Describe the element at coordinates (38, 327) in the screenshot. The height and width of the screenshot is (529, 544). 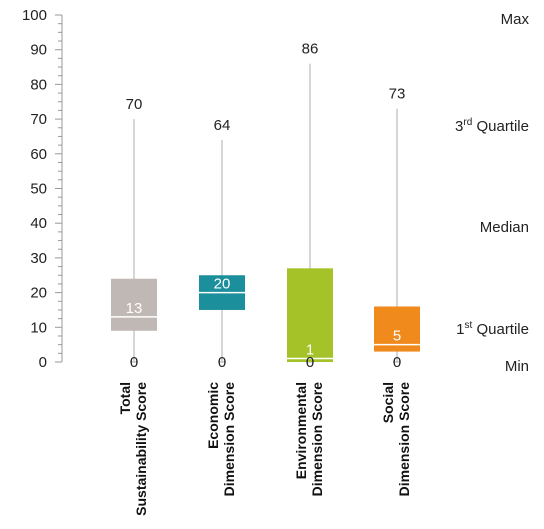
I see `y-tick-label: 10` at that location.